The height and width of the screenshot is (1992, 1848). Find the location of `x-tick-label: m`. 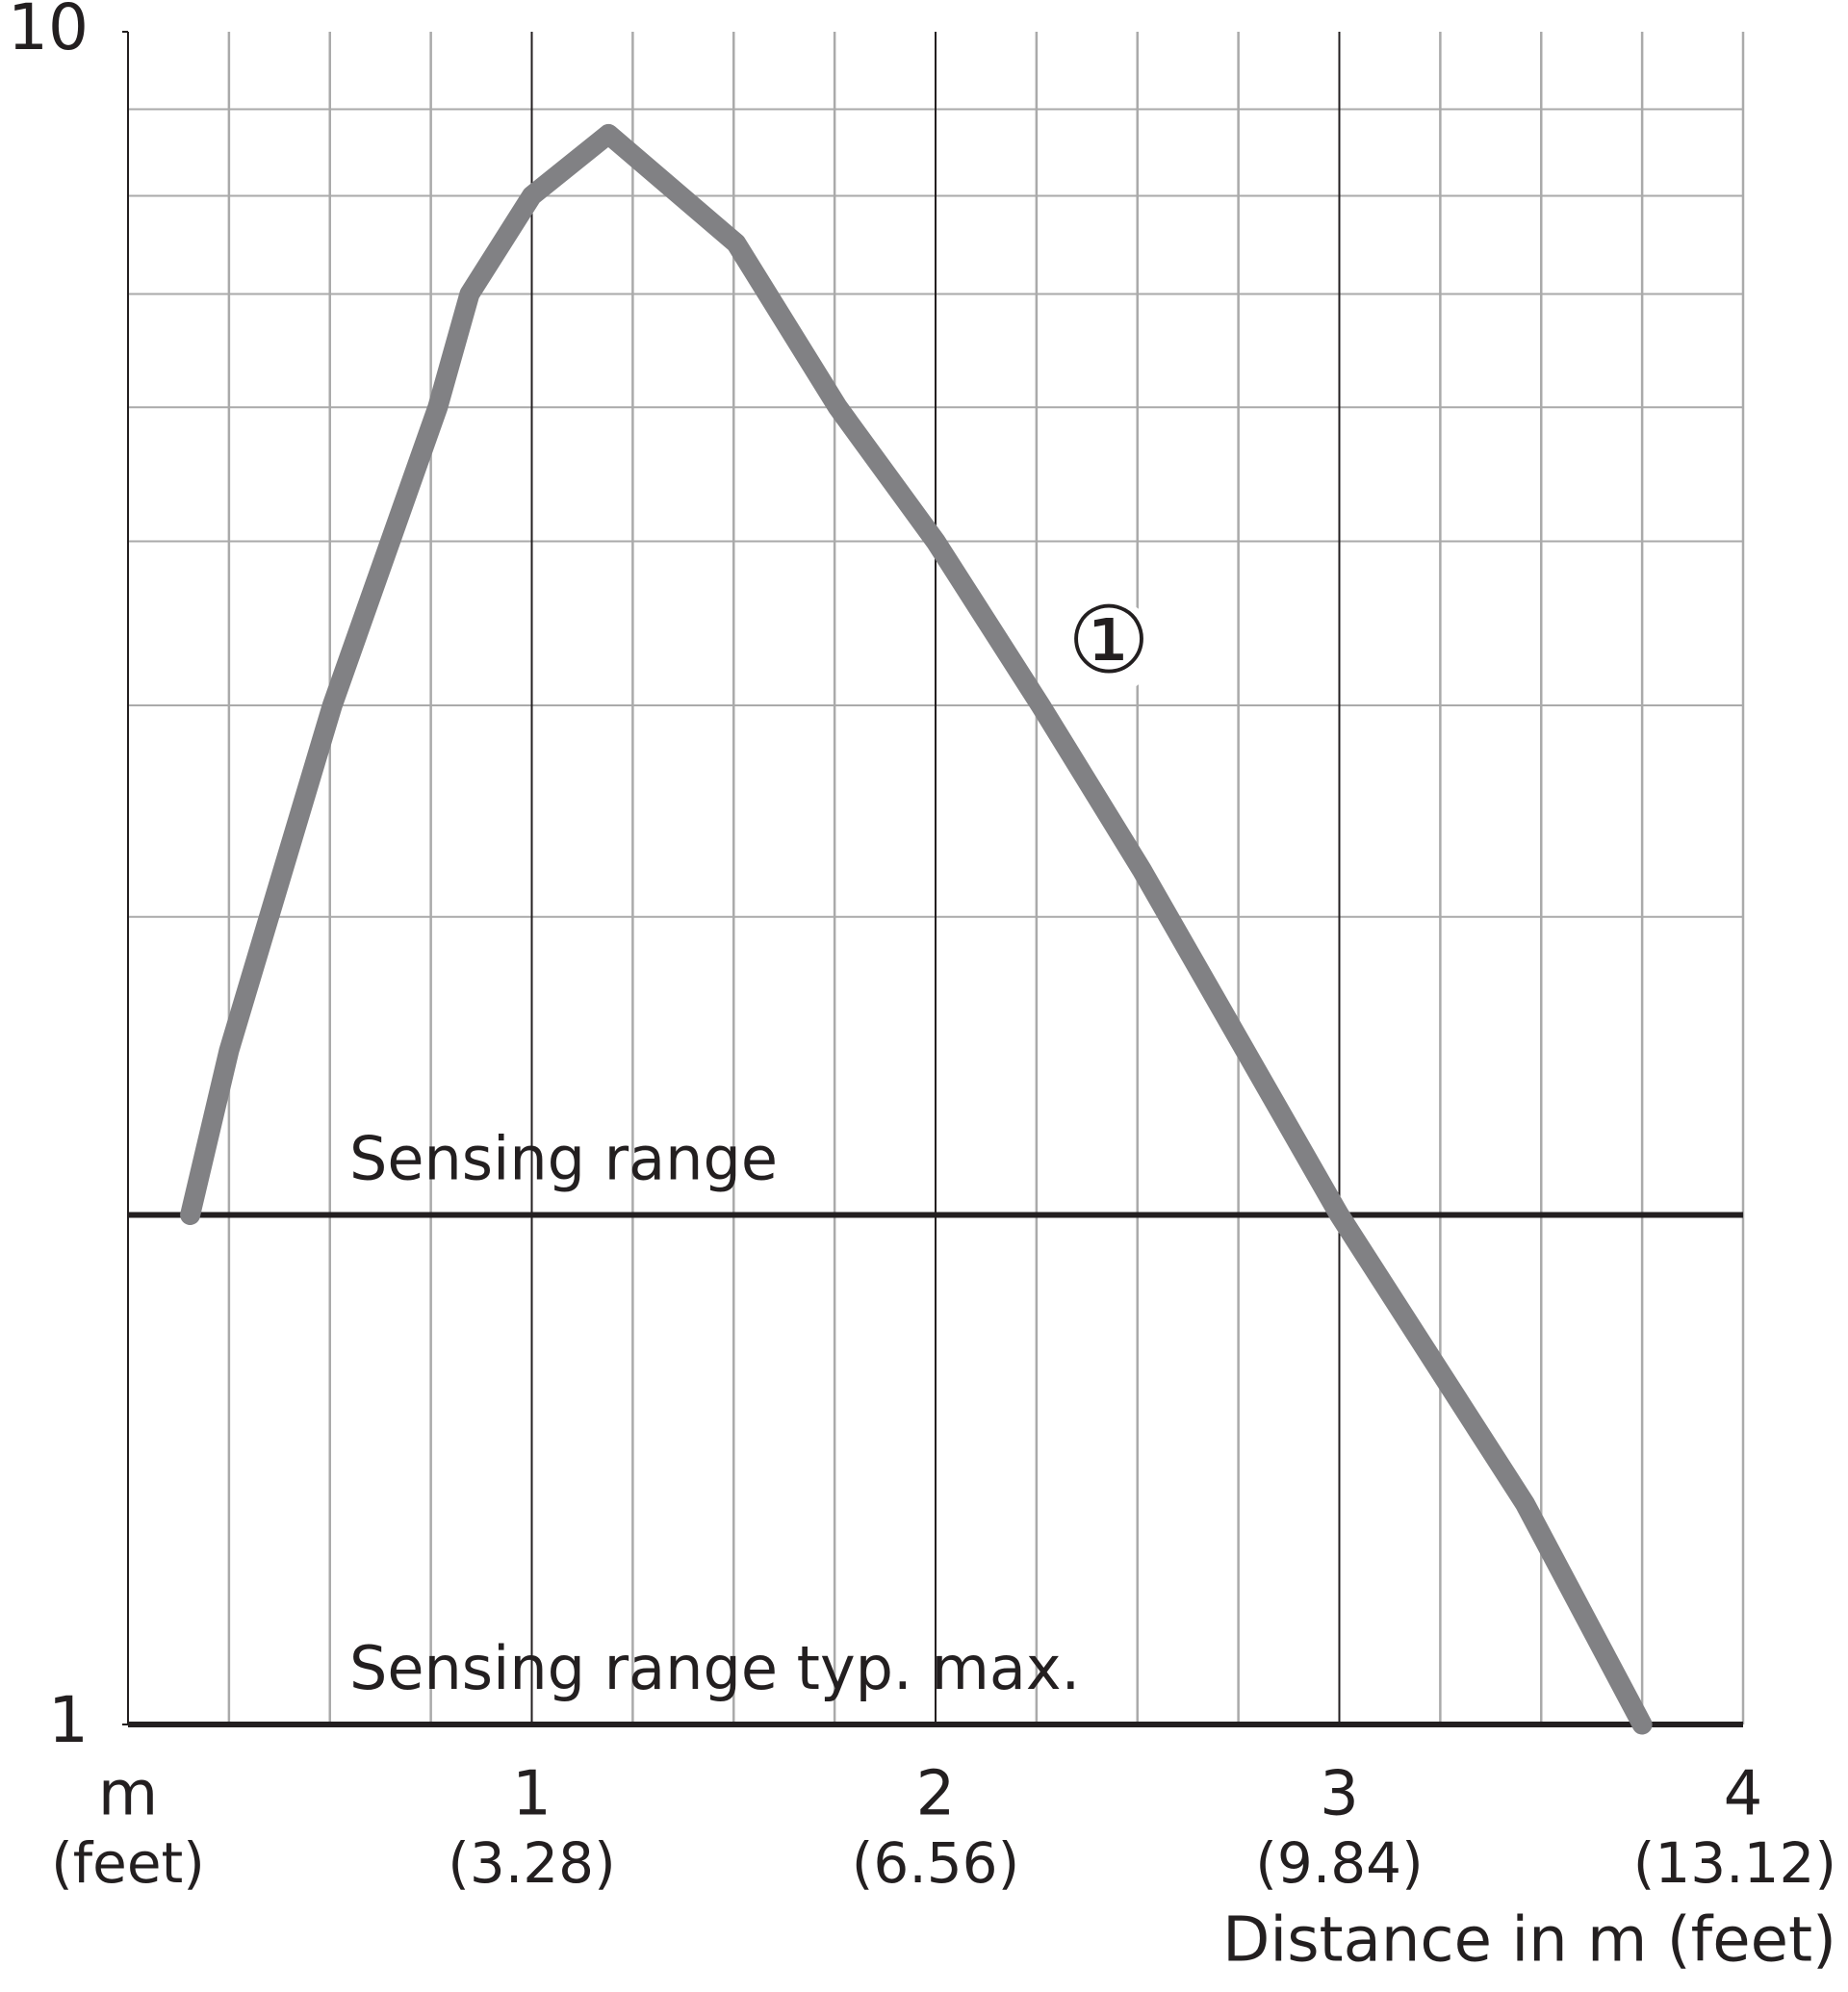

x-tick-label: m is located at coordinates (128, 1795).